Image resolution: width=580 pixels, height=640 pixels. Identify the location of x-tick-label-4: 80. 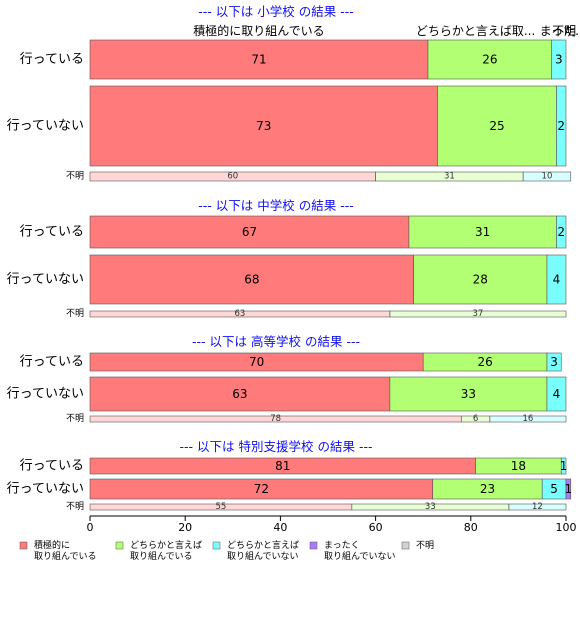
(471, 527).